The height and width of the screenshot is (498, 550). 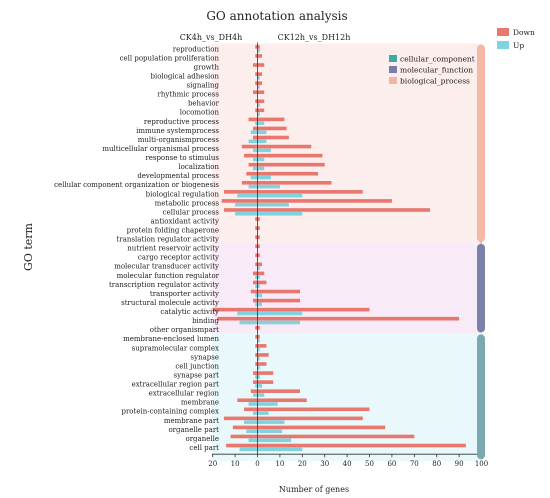 I want to click on bar-s1-r17, so click(x=246, y=204).